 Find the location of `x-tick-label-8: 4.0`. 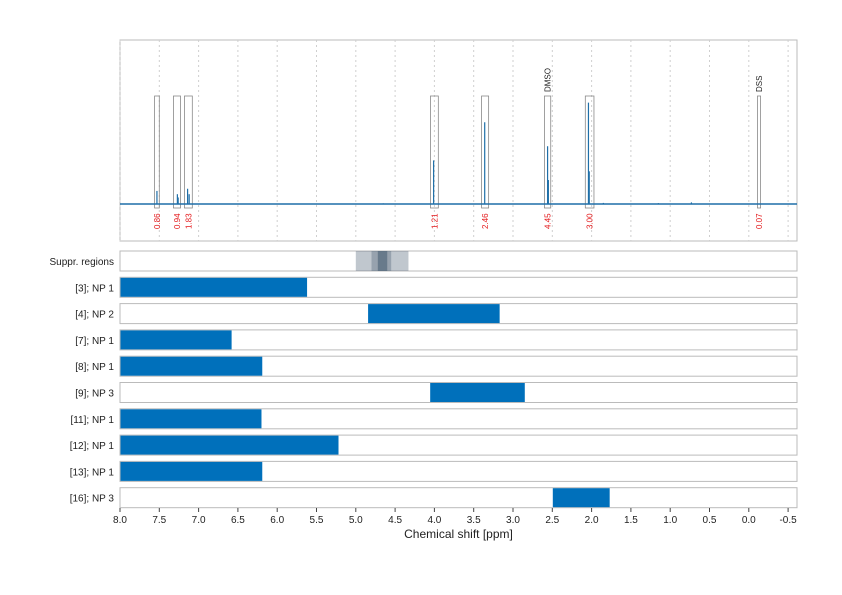

x-tick-label-8: 4.0 is located at coordinates (434, 520).